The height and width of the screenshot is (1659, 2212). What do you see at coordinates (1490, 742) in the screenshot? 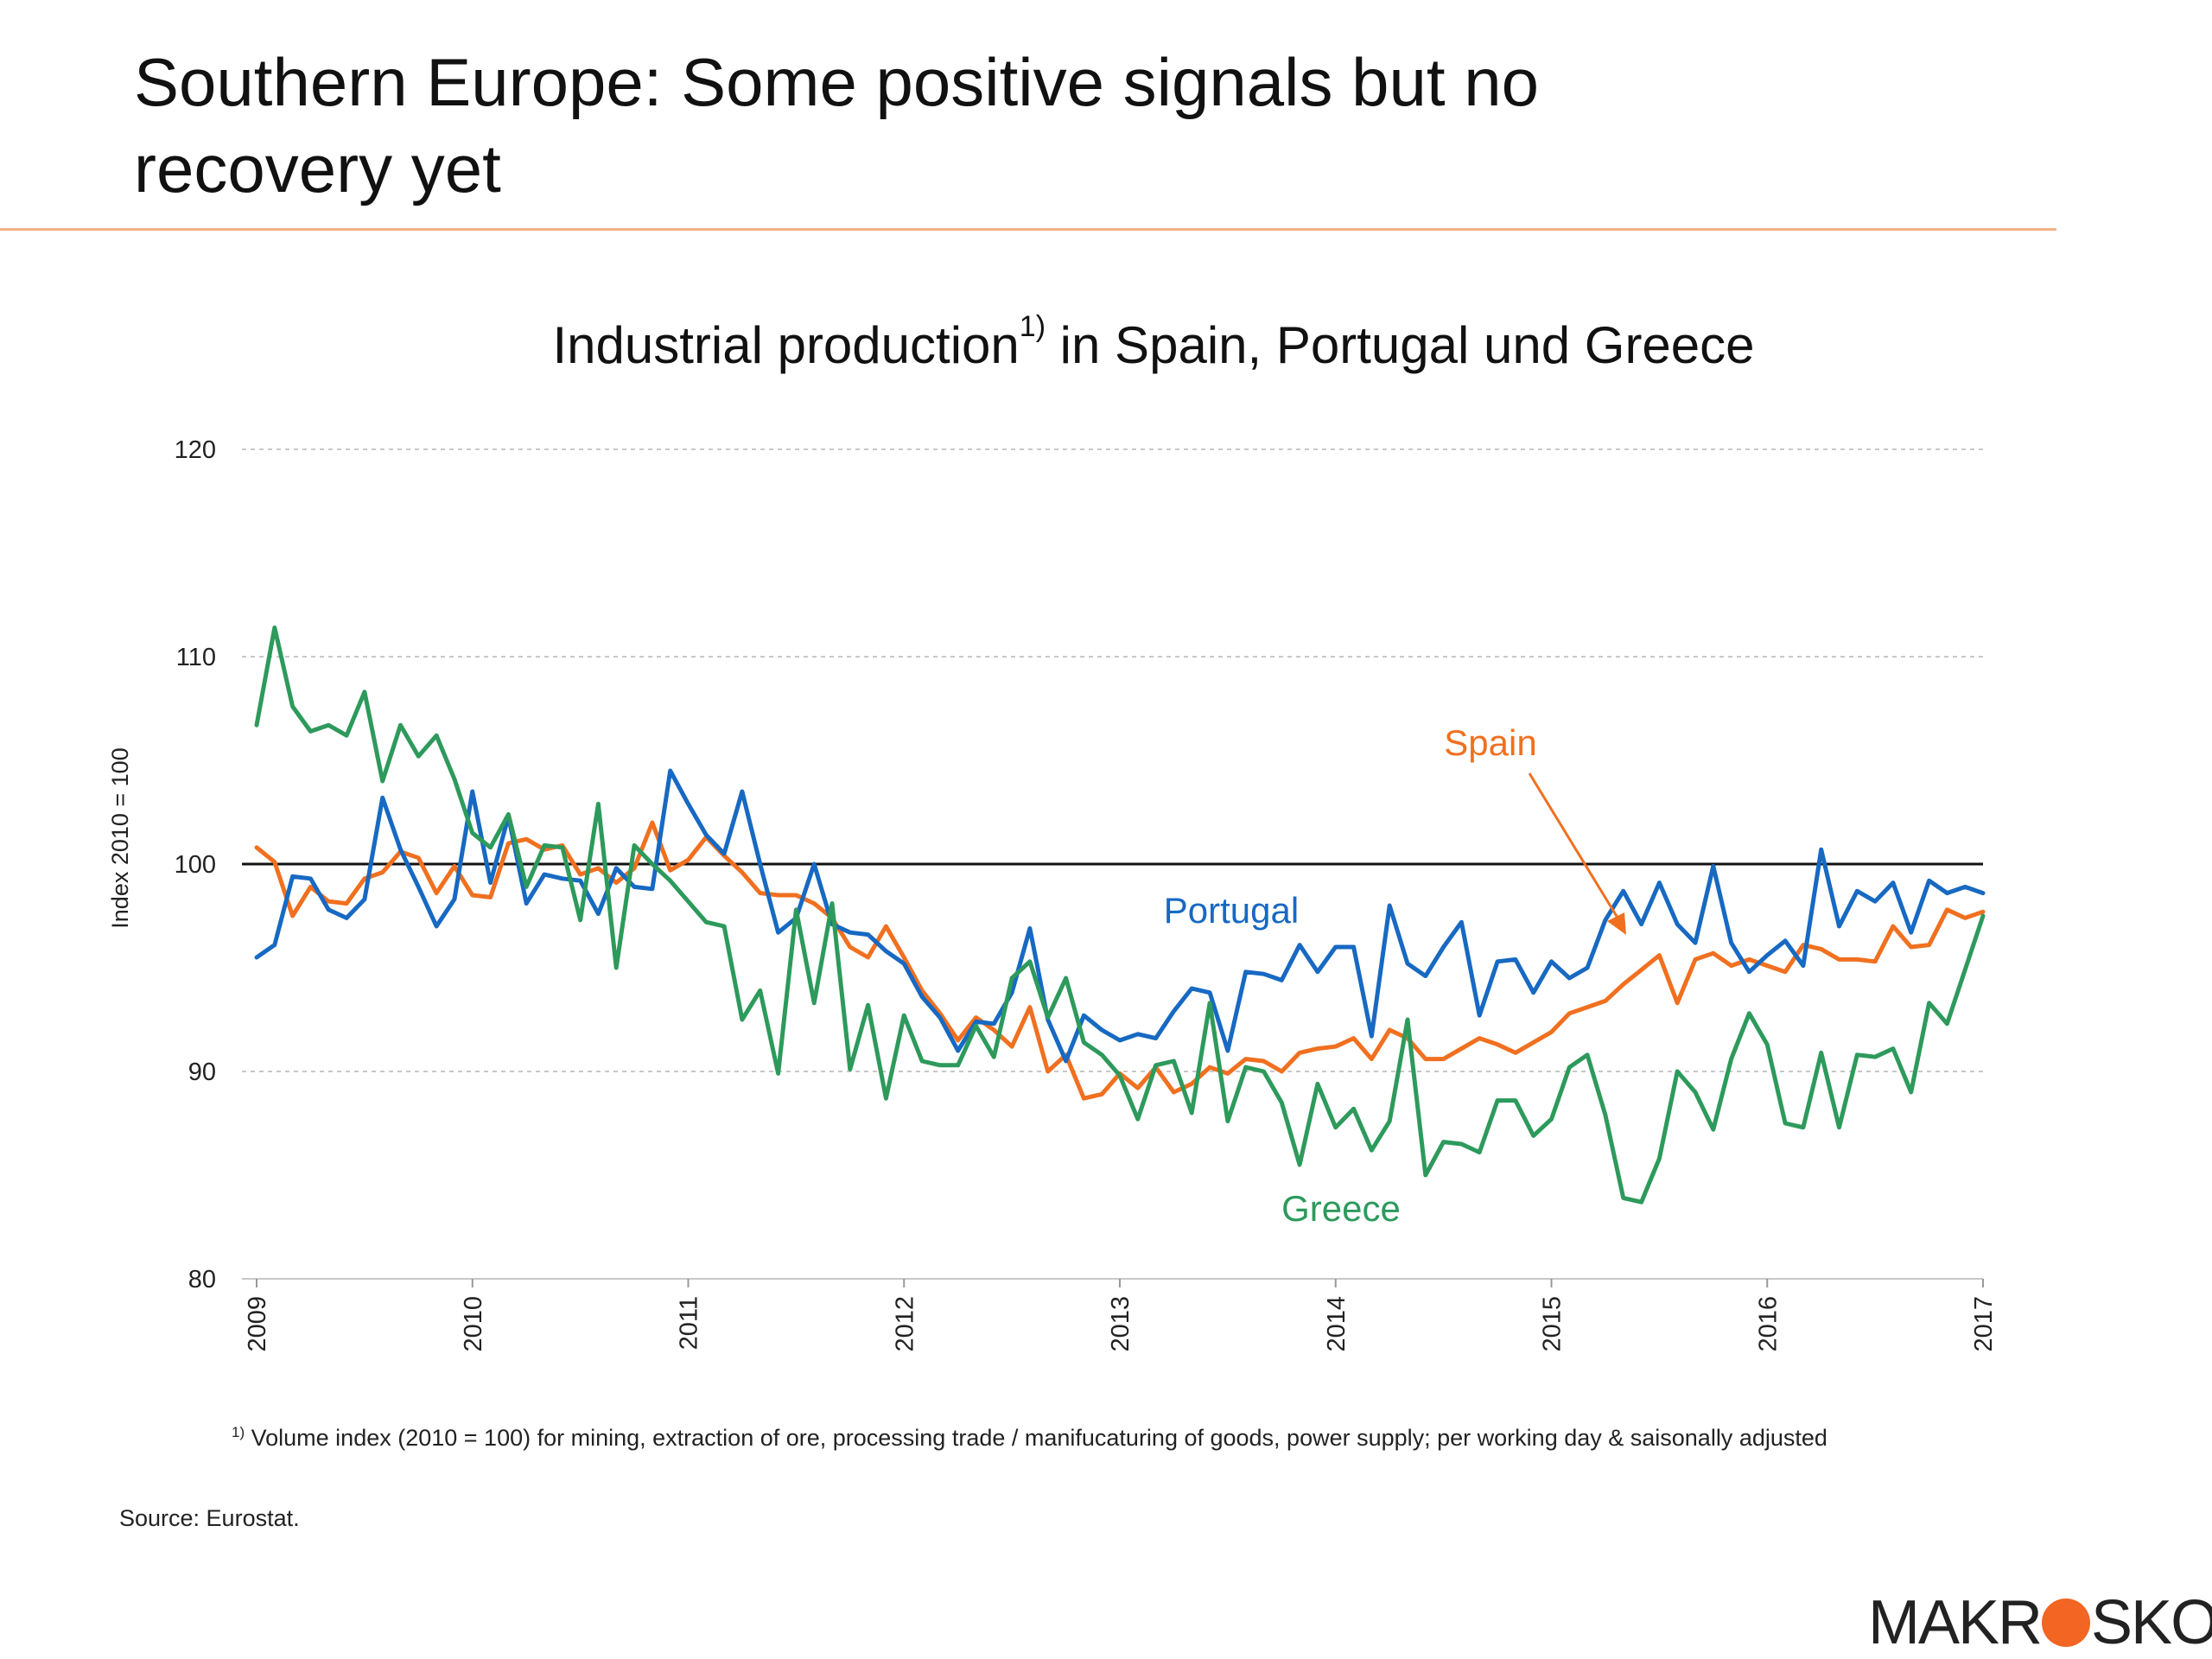
I see `annotation-spain: Spain` at bounding box center [1490, 742].